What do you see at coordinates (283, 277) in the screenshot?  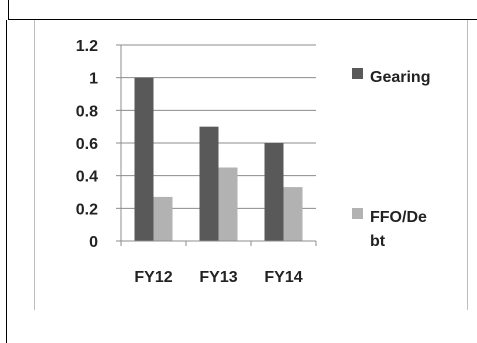 I see `x-tick-label: FY14` at bounding box center [283, 277].